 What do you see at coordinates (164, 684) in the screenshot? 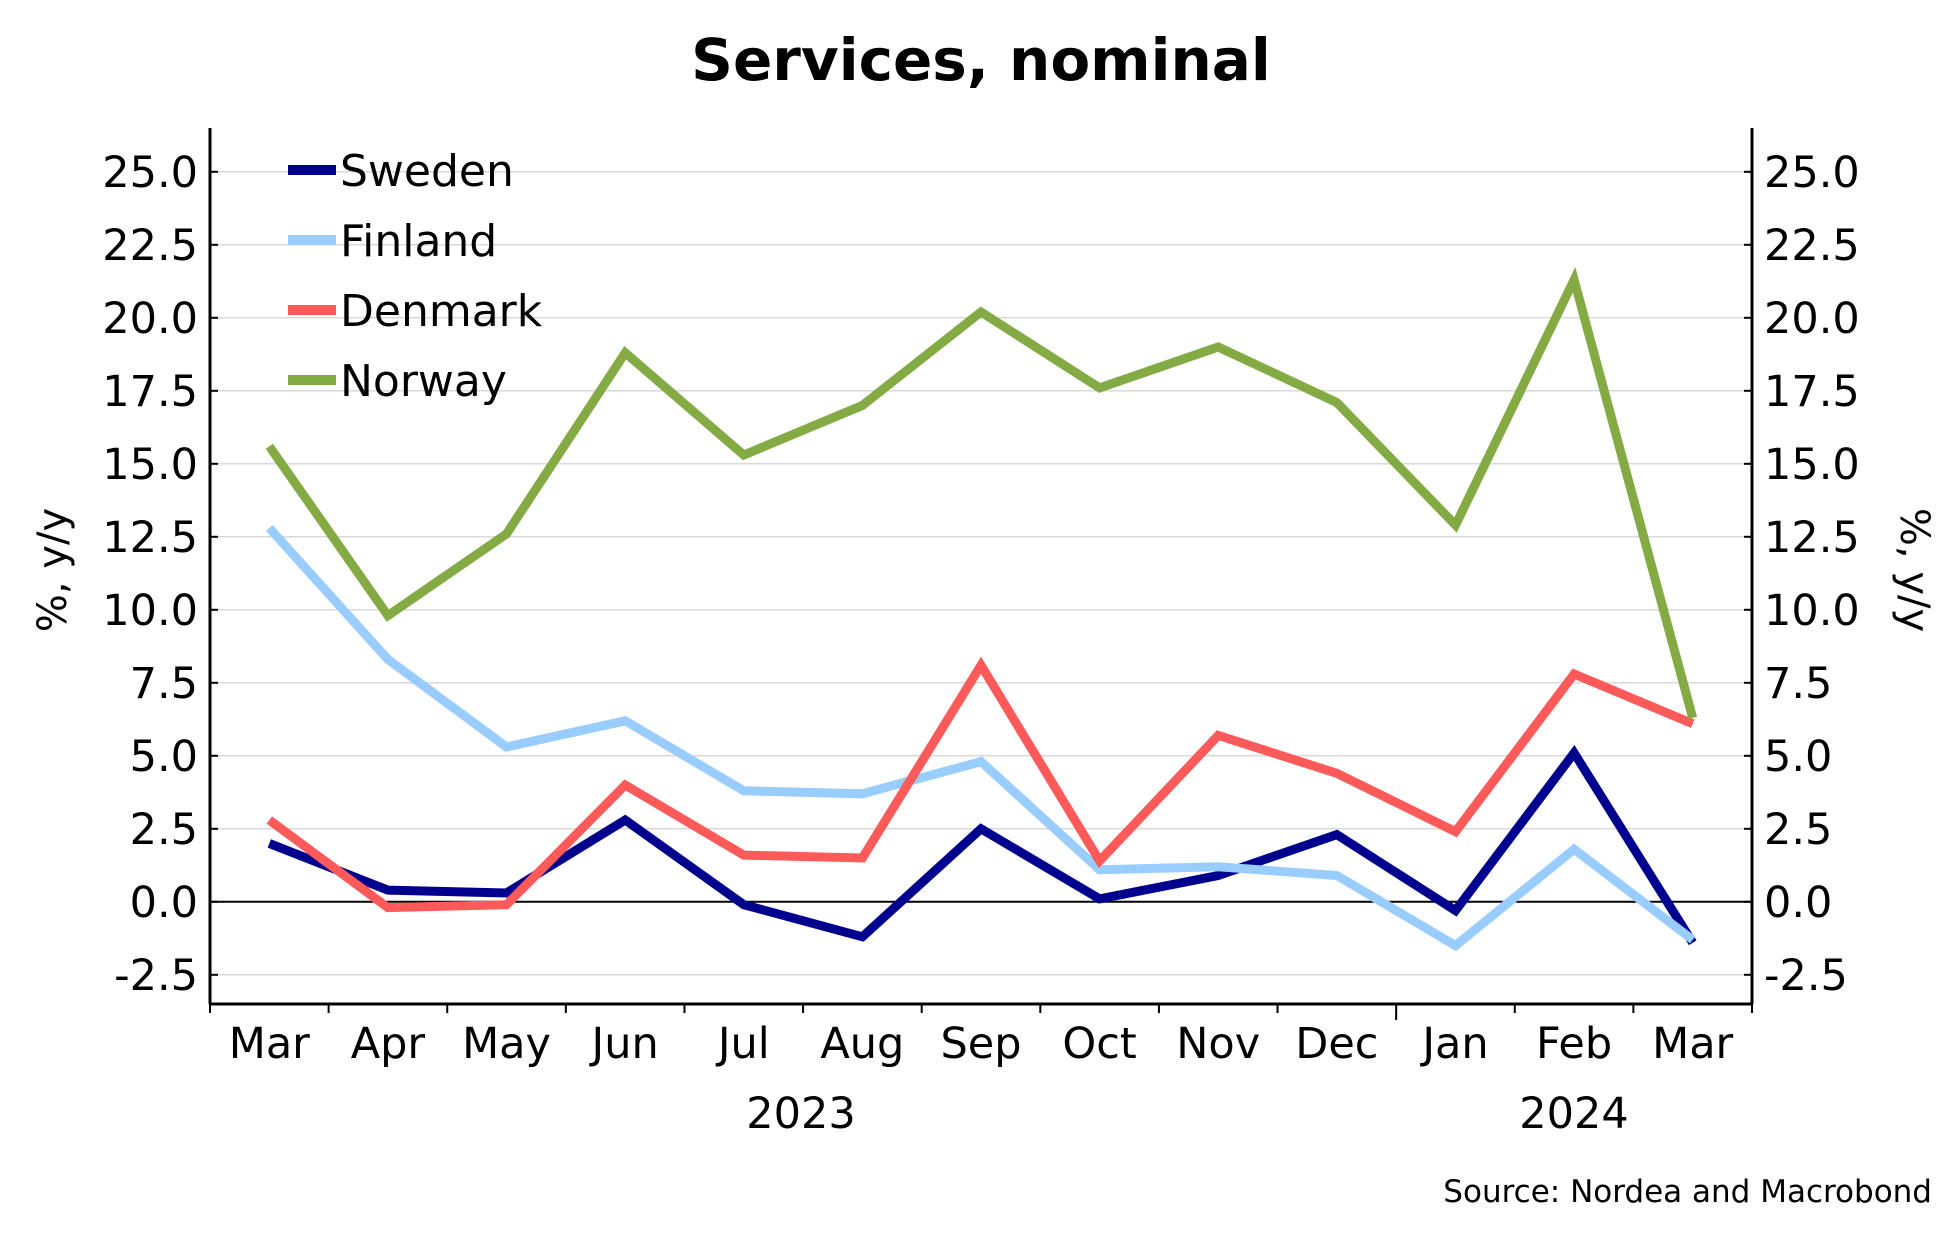
I see `y-tick-label-left: 7.5` at bounding box center [164, 684].